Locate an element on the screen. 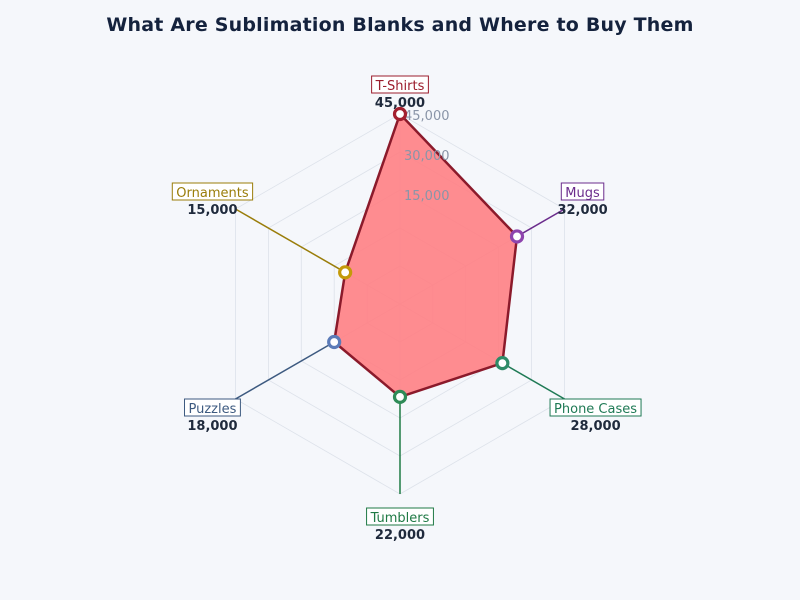  category-label-group: Tumblers 22,000 is located at coordinates (400, 525).